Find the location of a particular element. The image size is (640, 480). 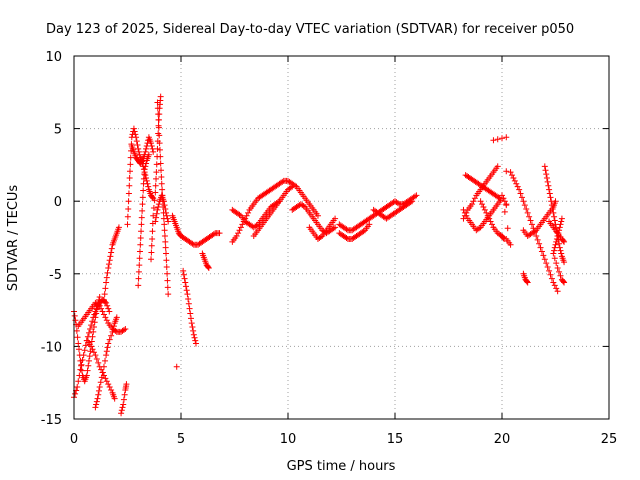

y-tick-label: 10 is located at coordinates (53, 57).